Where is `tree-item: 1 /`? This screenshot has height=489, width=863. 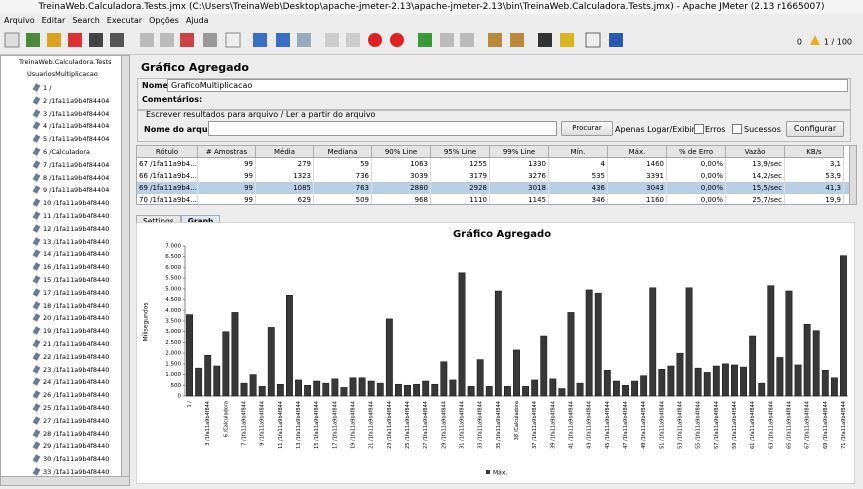 tree-item: 1 / is located at coordinates (47, 88).